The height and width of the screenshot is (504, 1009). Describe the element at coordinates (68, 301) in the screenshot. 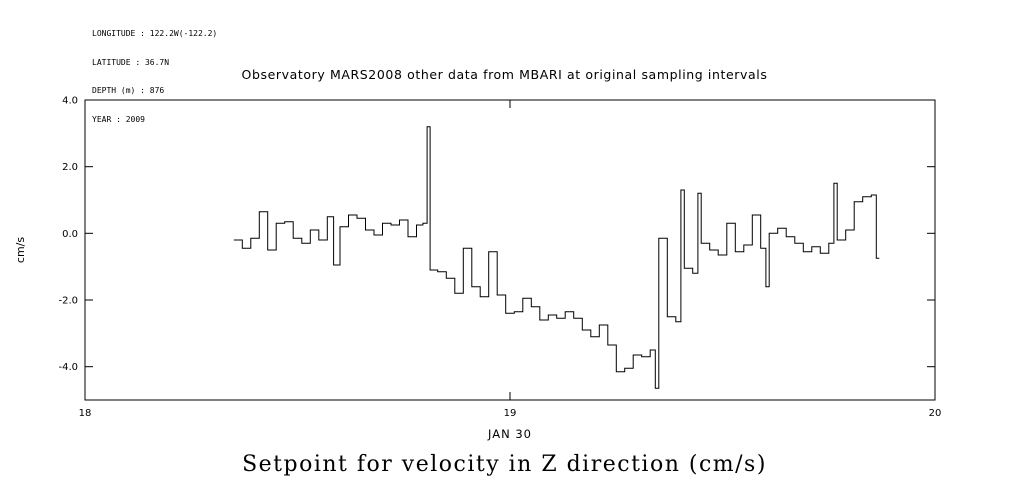

I see `y-tick-label: -2.0` at that location.